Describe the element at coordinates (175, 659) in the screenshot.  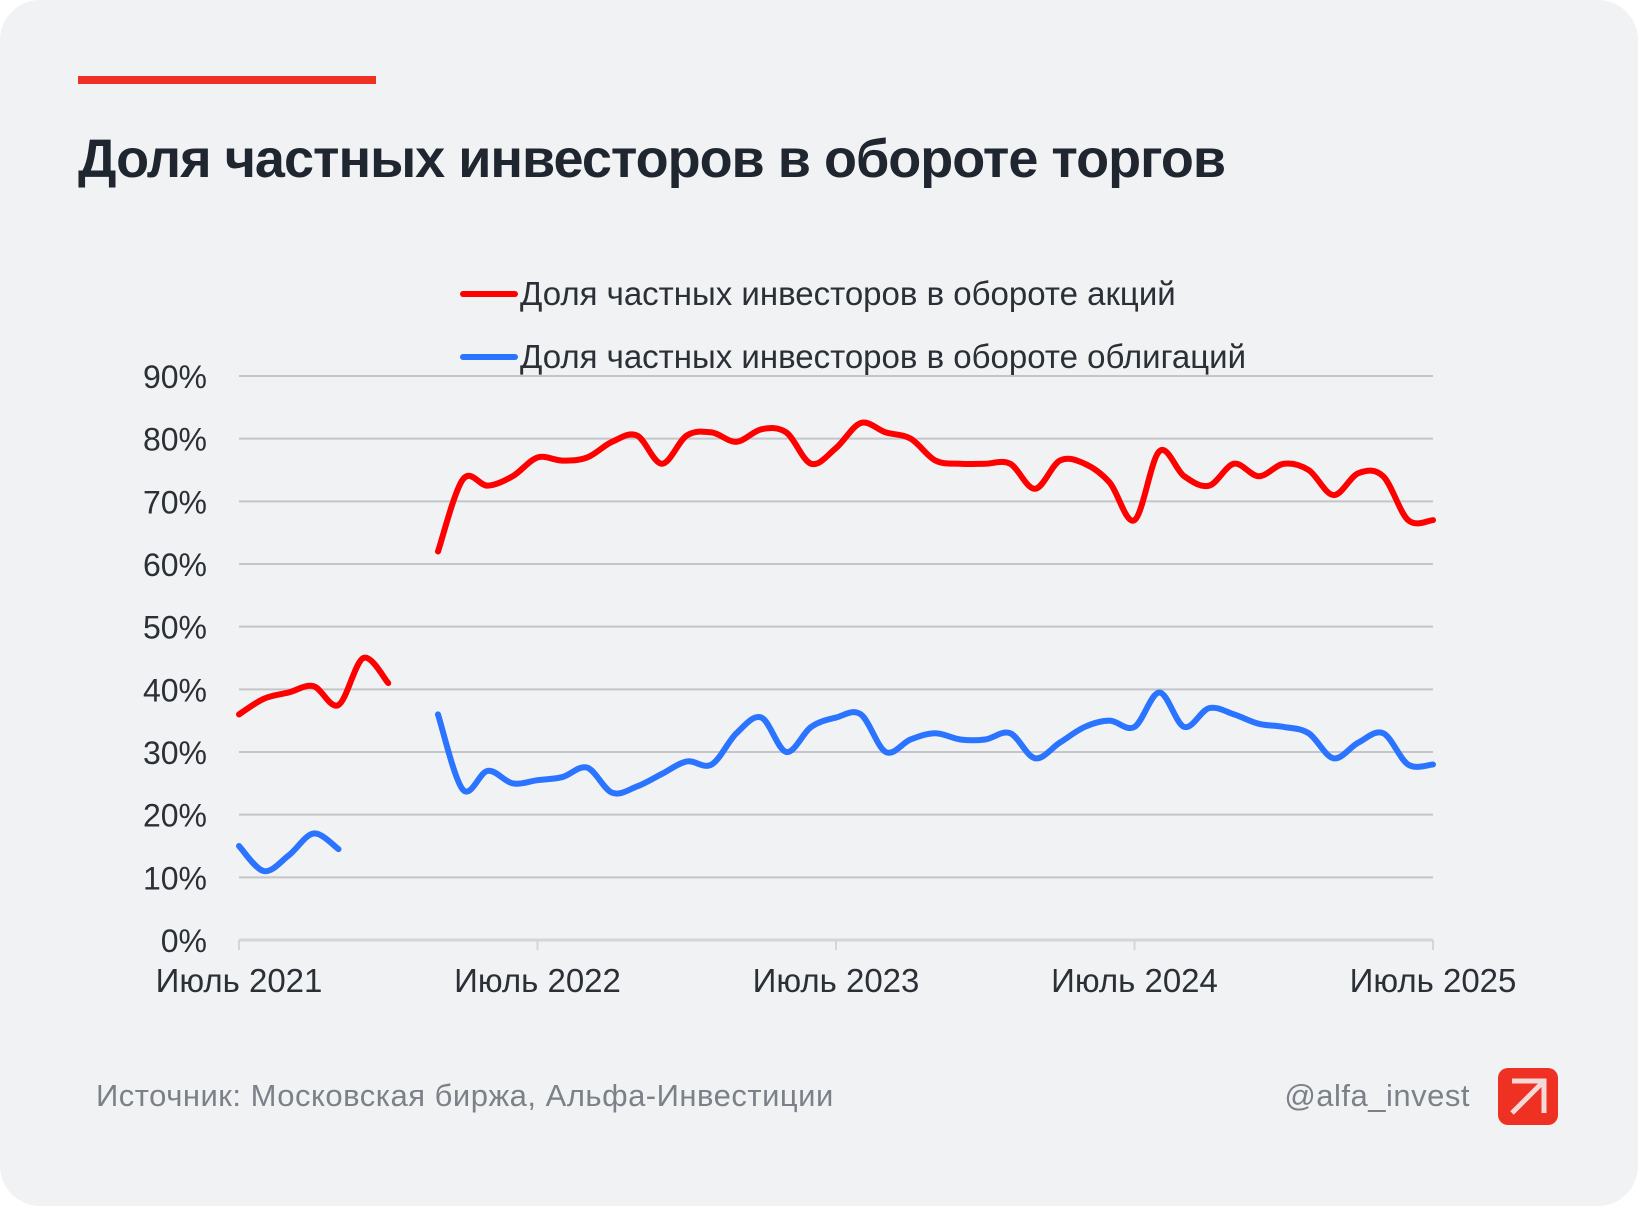
I see `y-axis-ticks: 0% 10% 20% 30% 40% 50% 60% 70% 80% 90%` at that location.